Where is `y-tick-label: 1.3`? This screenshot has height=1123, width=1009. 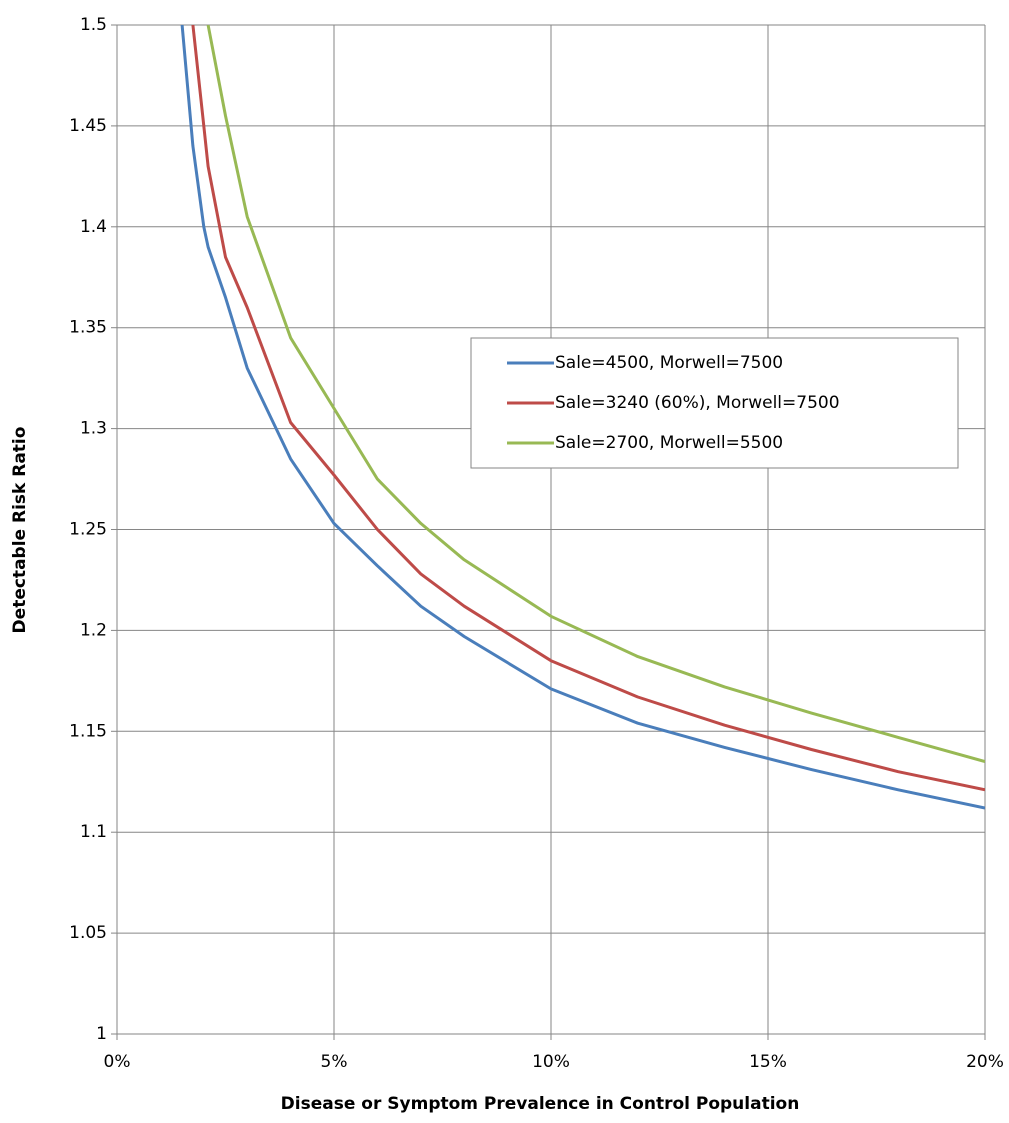
y-tick-label: 1.3 is located at coordinates (93, 429).